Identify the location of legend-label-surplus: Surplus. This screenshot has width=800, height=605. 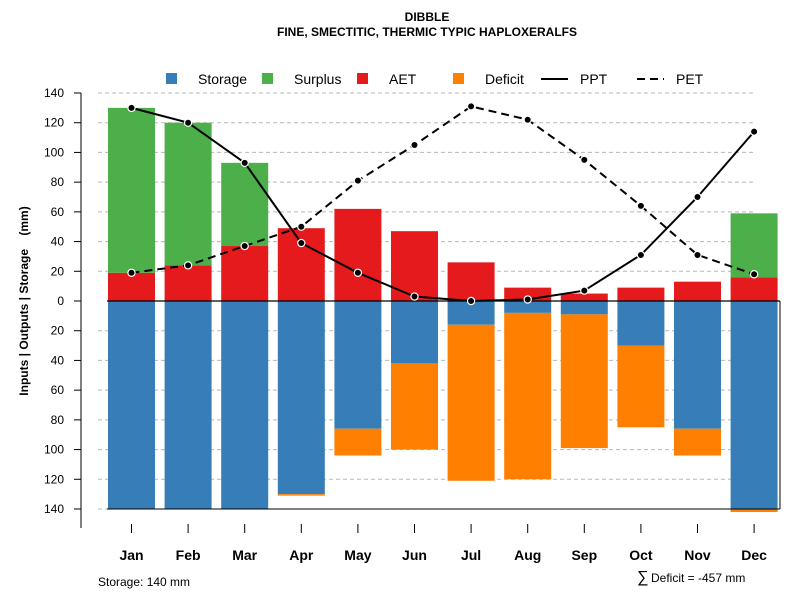
(317, 79).